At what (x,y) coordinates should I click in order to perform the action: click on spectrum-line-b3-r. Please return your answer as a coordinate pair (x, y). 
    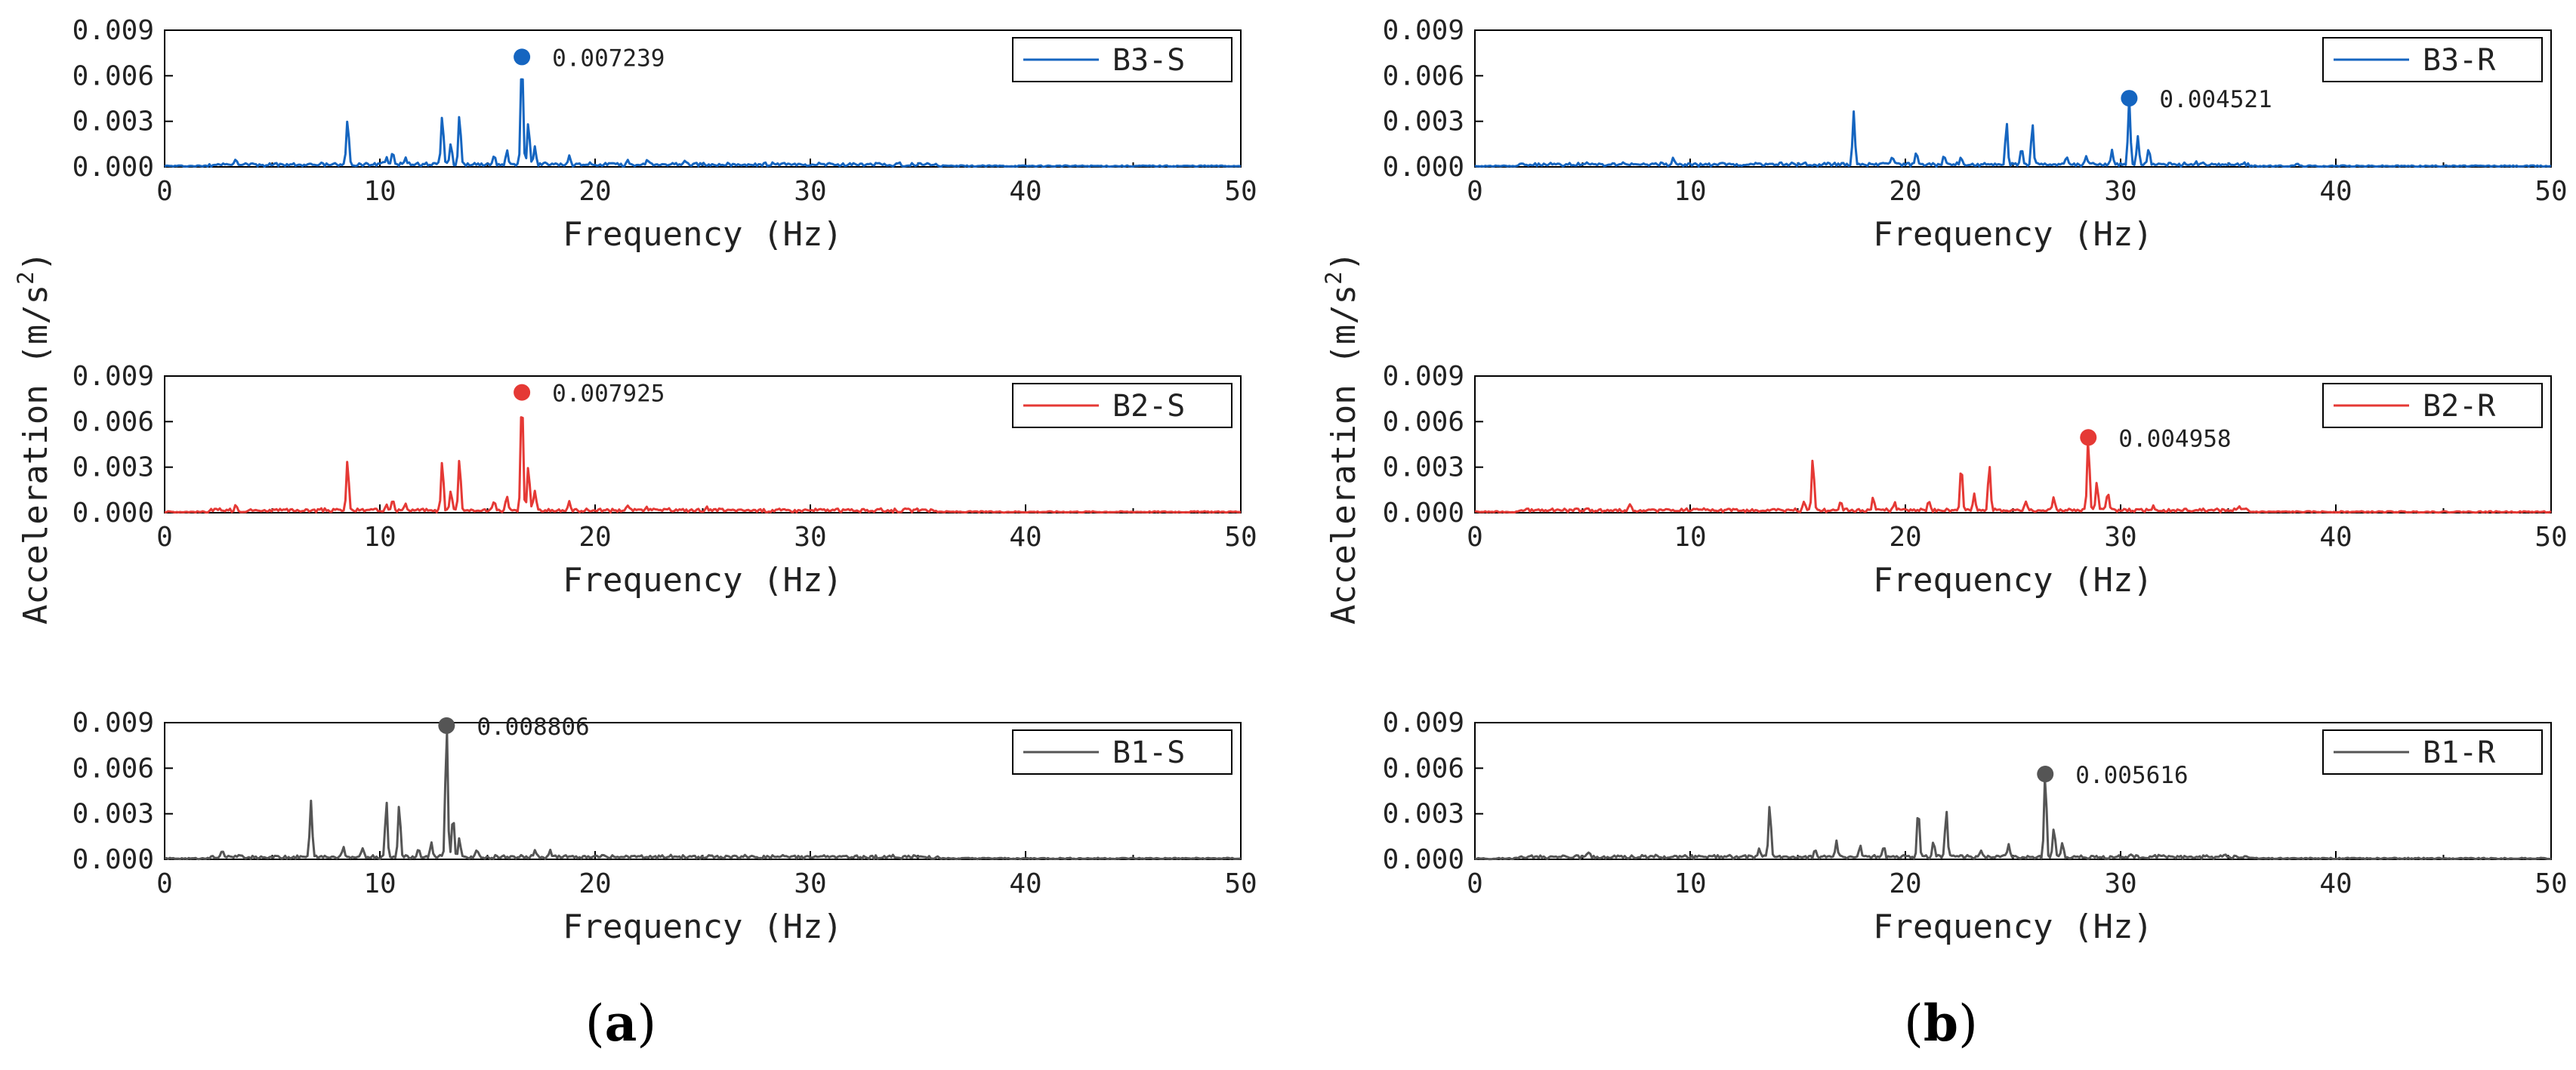
    Looking at the image, I should click on (2013, 131).